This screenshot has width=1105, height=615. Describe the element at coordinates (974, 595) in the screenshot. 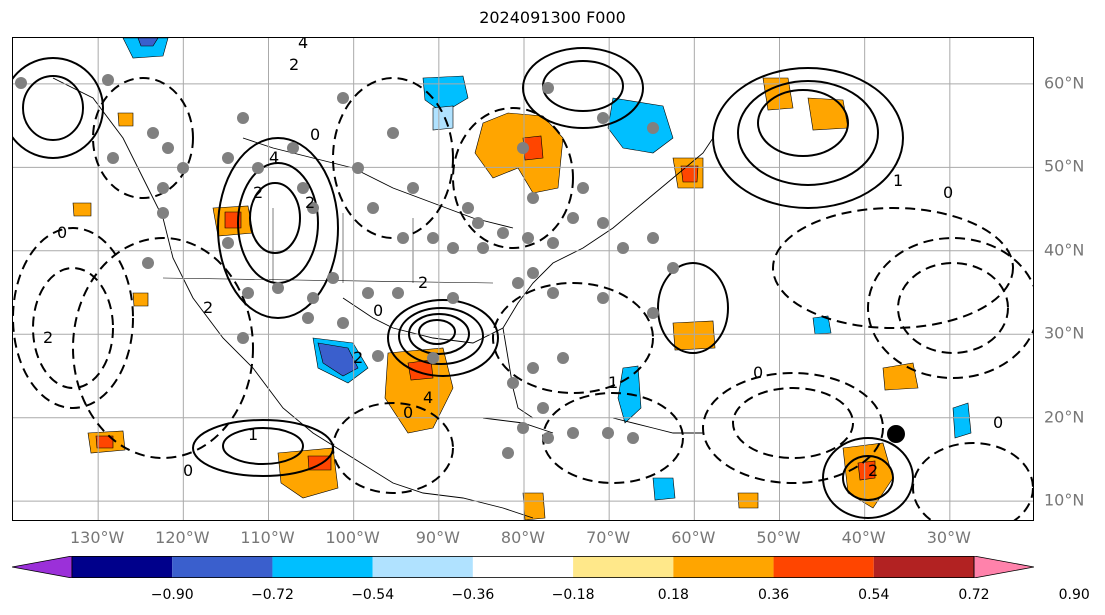

I see `colorbar-tick-label: 0.72` at that location.